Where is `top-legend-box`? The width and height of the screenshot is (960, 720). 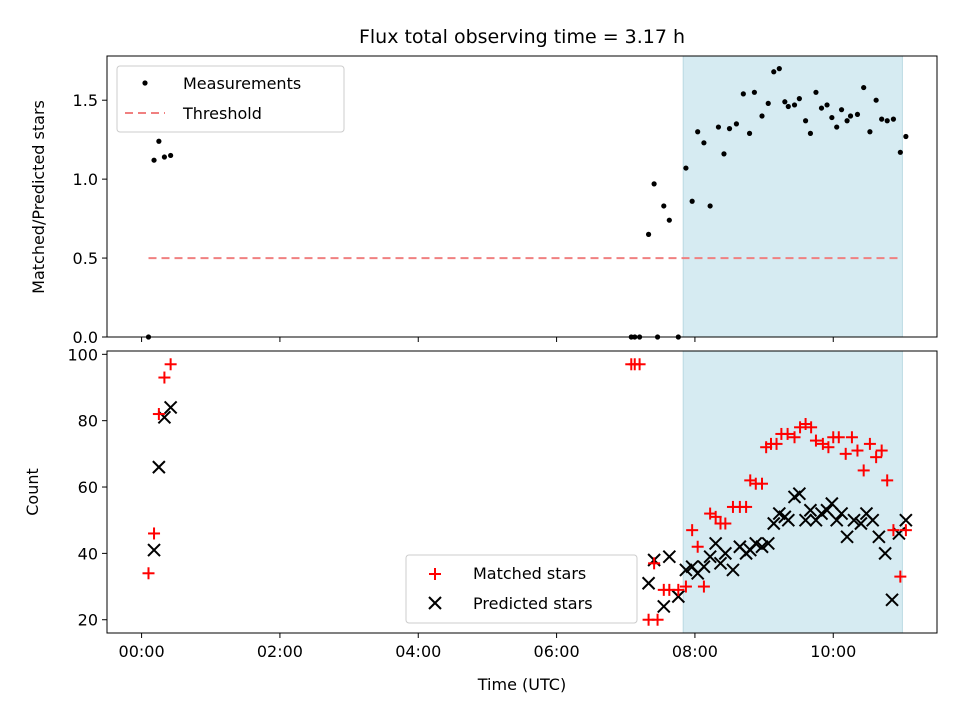 top-legend-box is located at coordinates (230, 99).